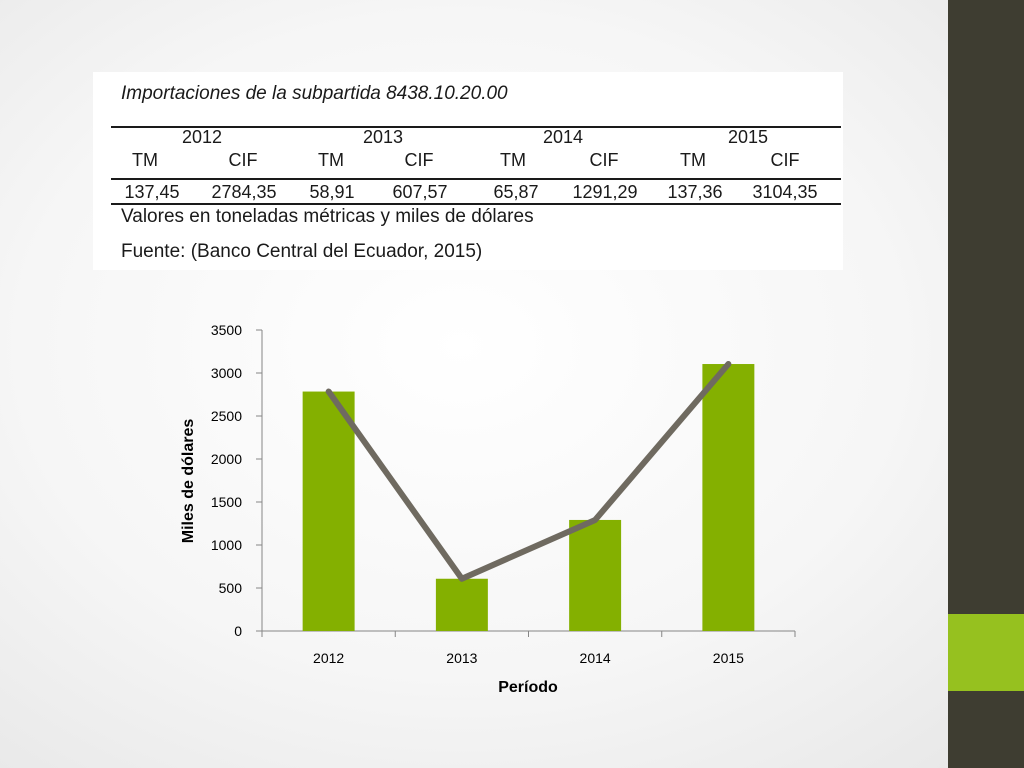  Describe the element at coordinates (605, 192) in the screenshot. I see `value-cif-2014: 1291,29` at that location.